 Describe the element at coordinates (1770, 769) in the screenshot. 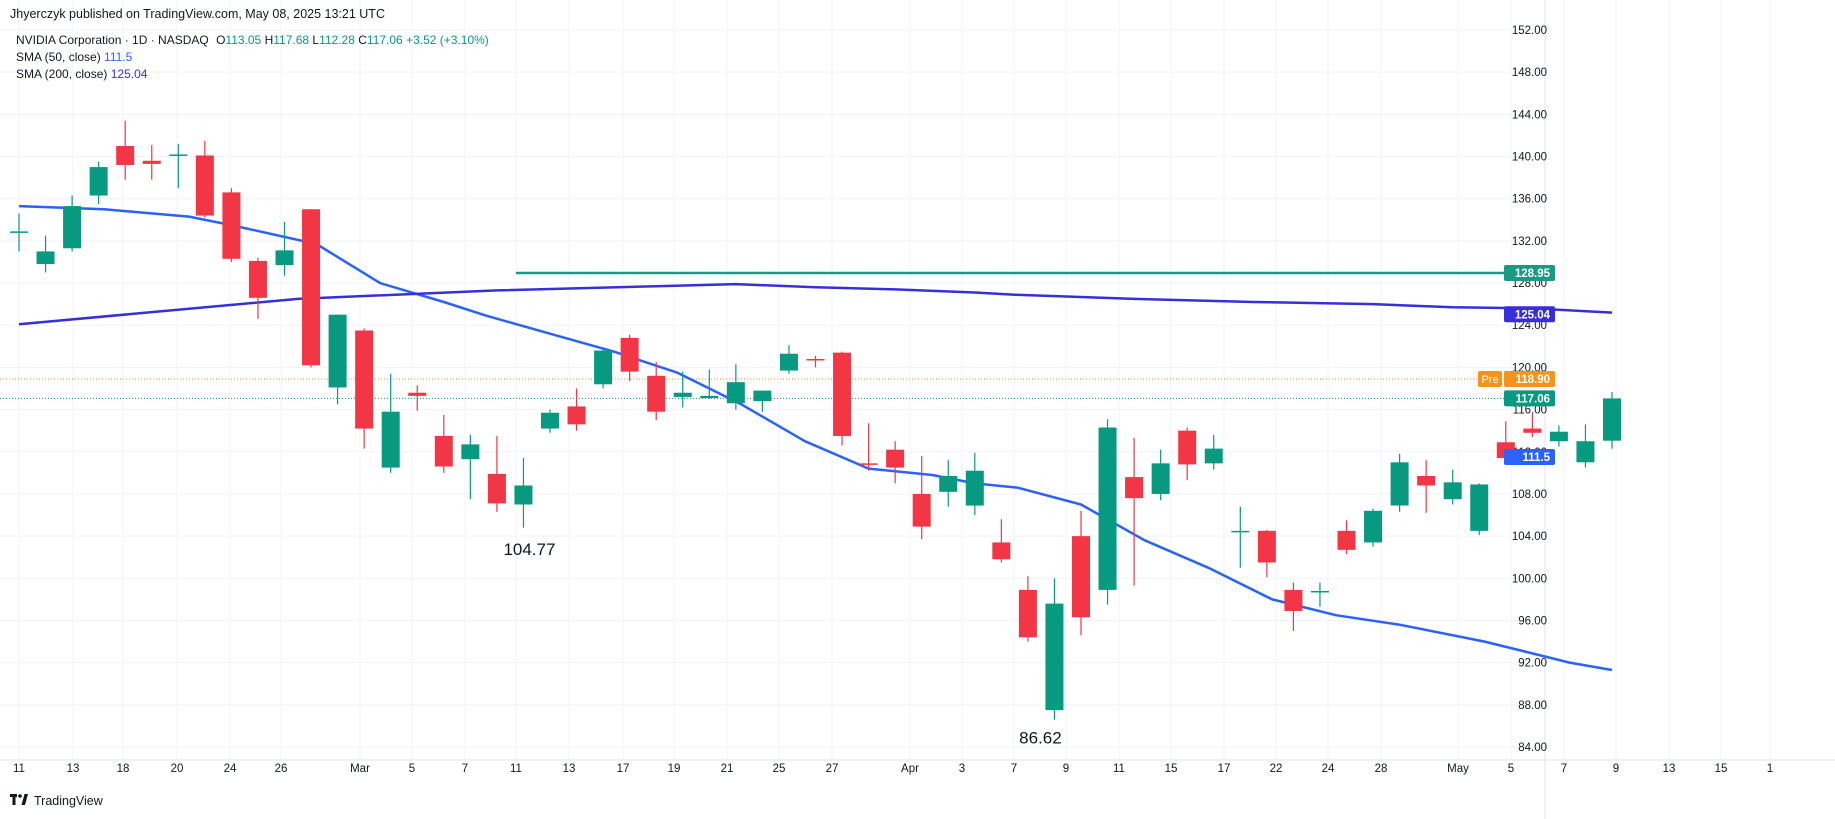

I see `x-tick-label: 1` at that location.